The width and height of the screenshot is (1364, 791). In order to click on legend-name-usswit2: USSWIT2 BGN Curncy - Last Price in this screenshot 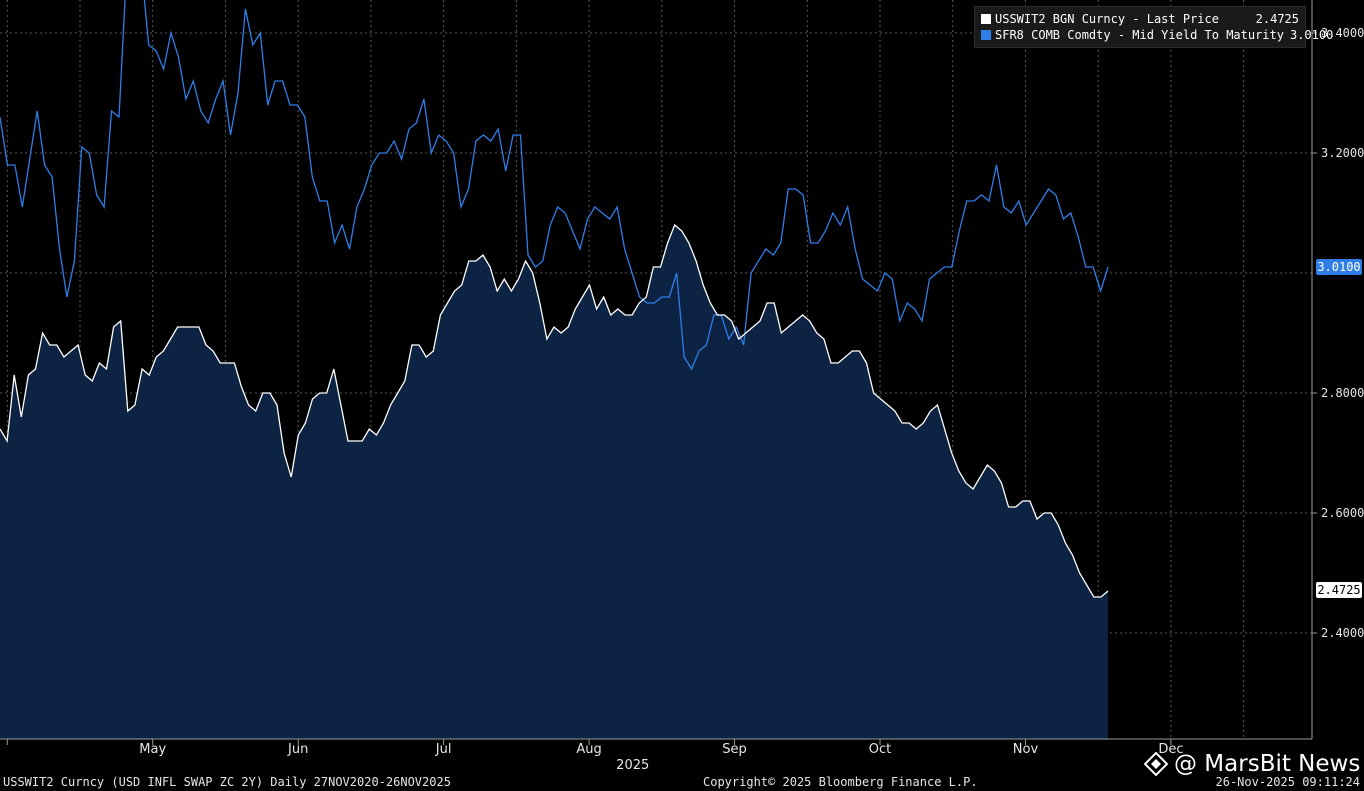, I will do `click(1107, 19)`.